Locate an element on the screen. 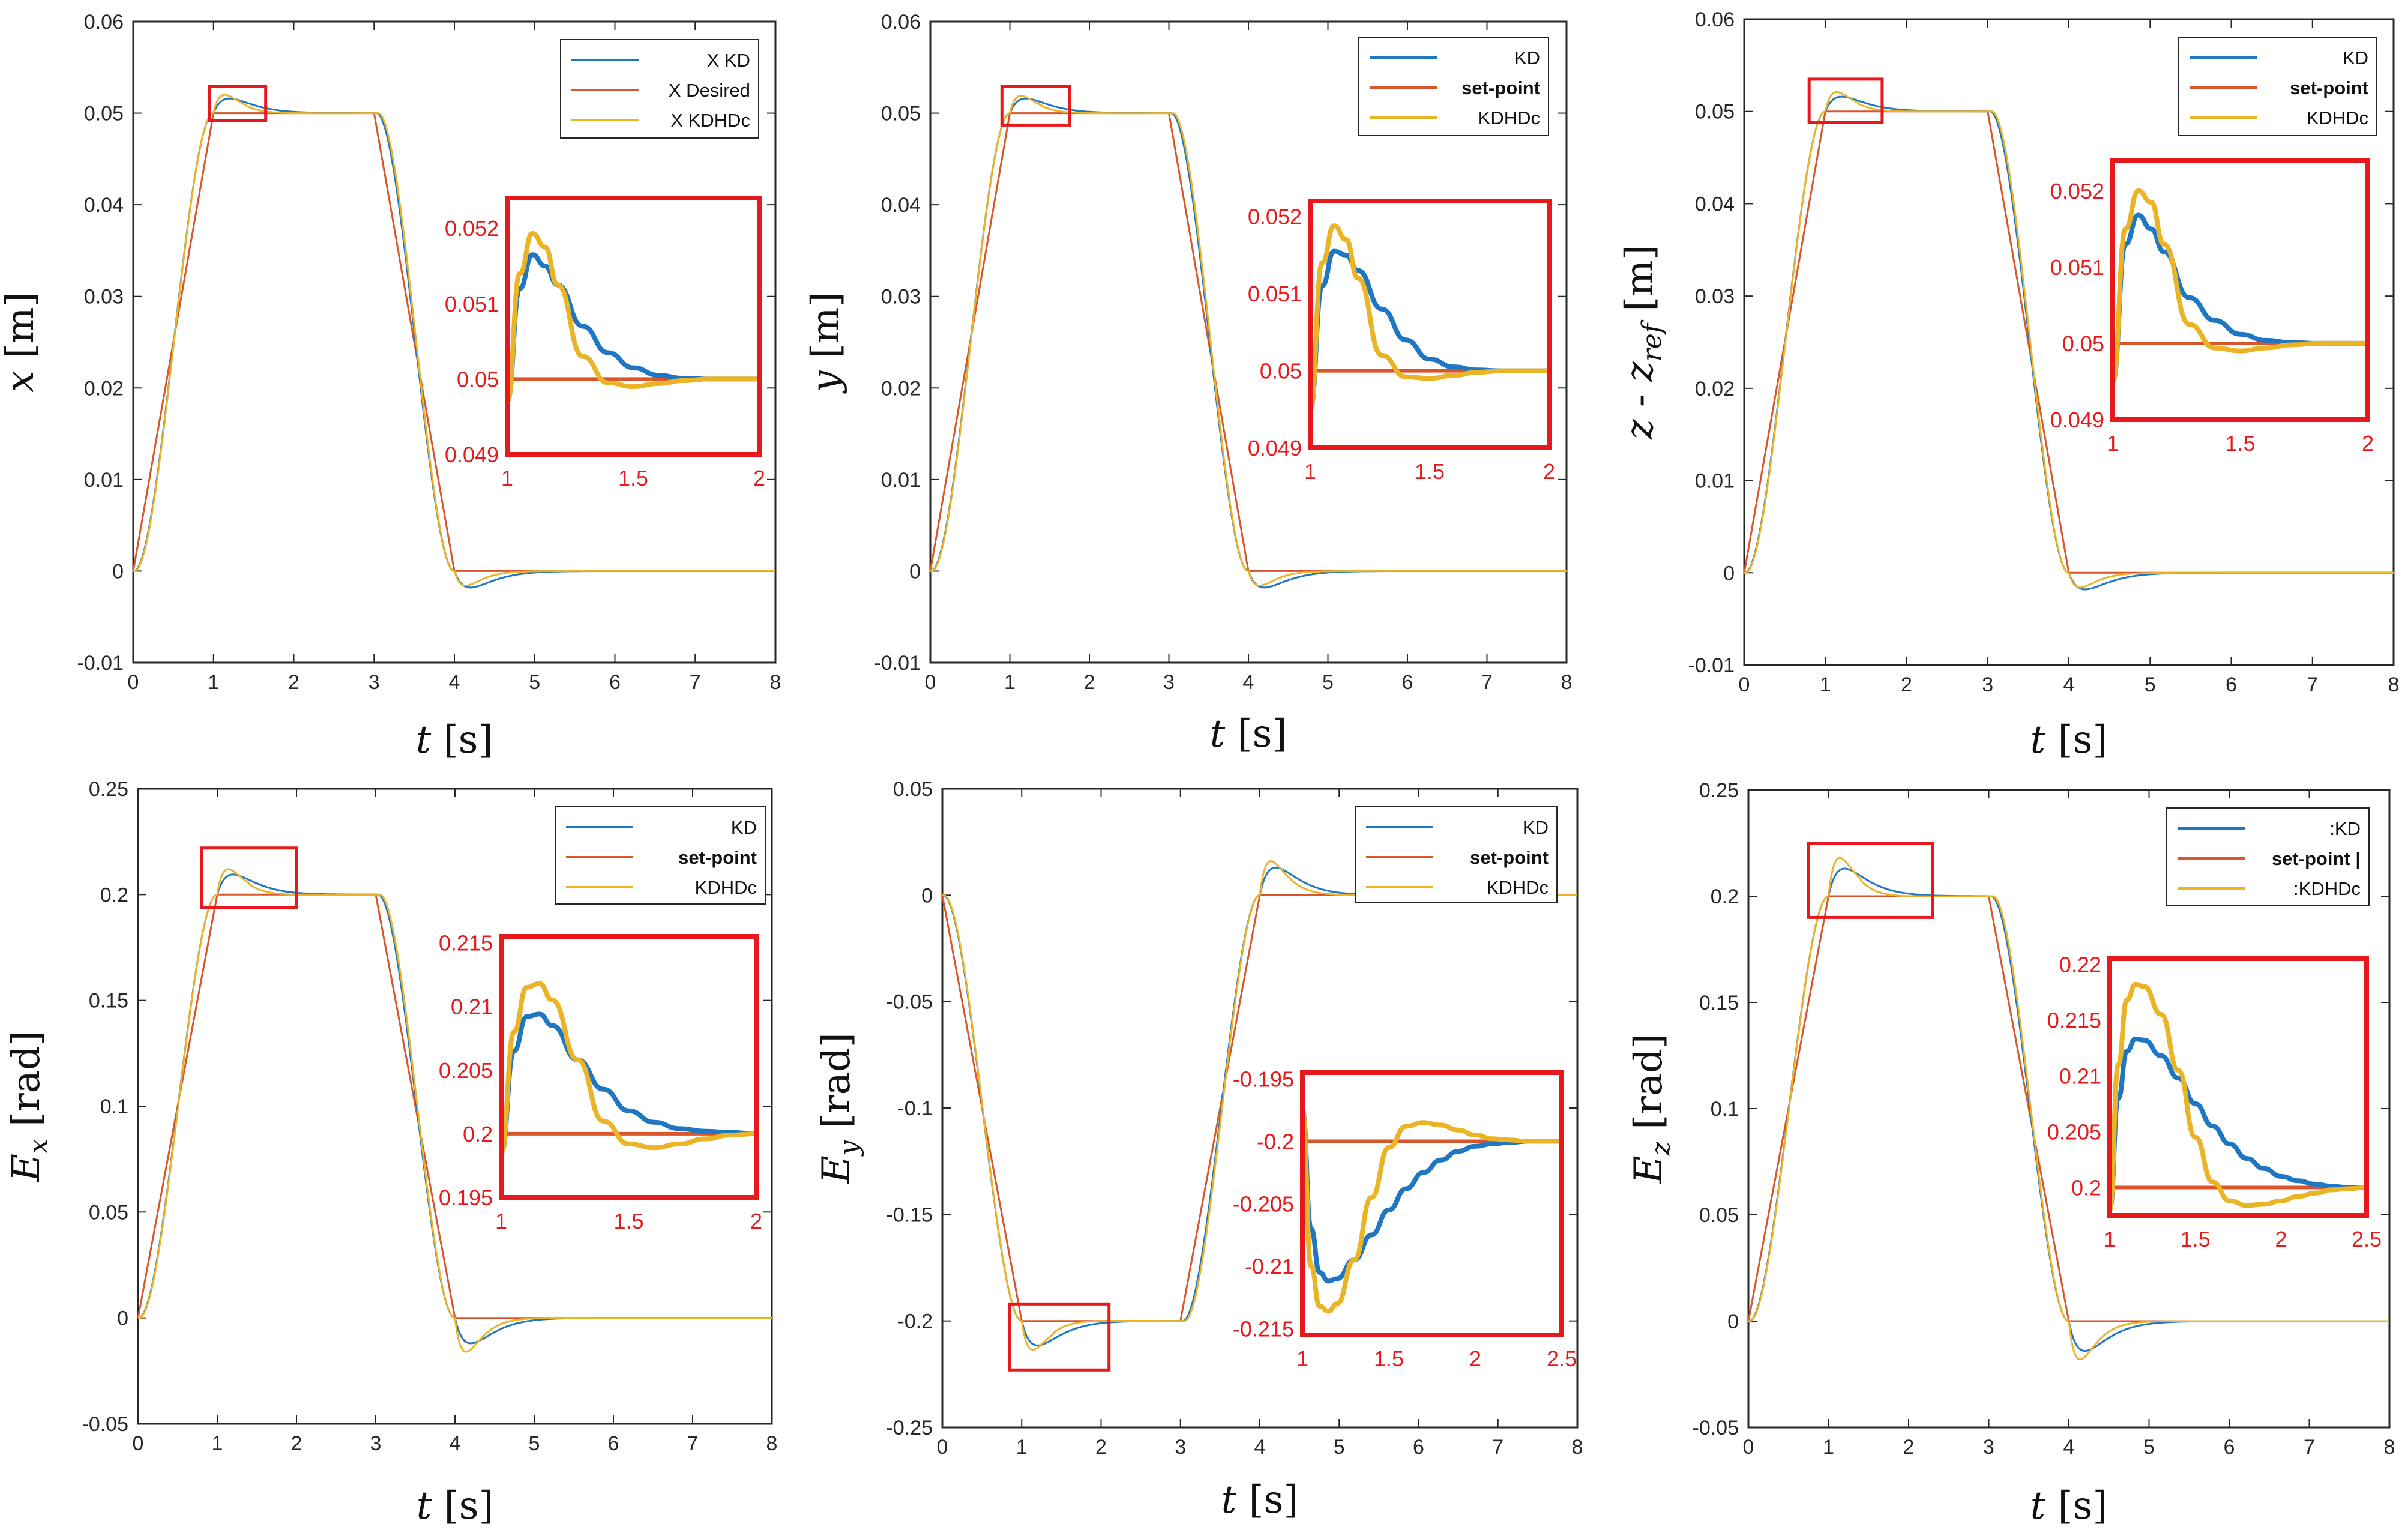 This screenshot has height=1539, width=2408. y-axis-label: Ez [rad] is located at coordinates (1652, 1109).